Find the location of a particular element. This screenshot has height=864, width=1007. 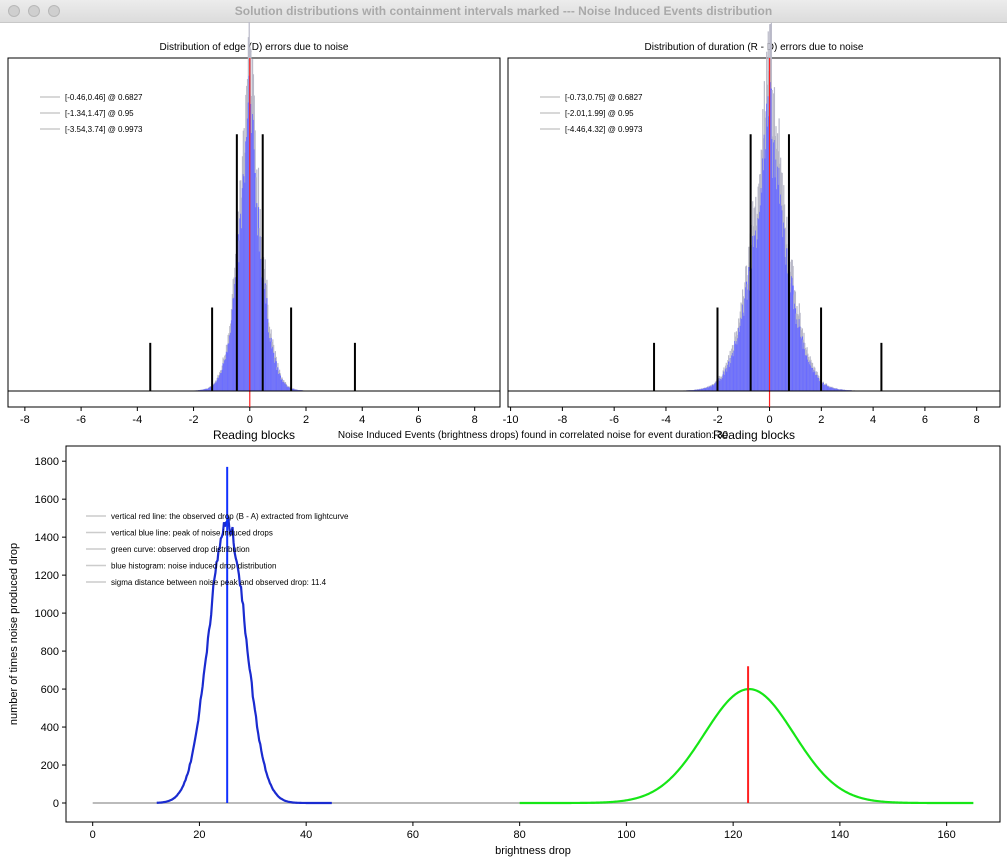

y-tick-label: 800 is located at coordinates (50, 652).